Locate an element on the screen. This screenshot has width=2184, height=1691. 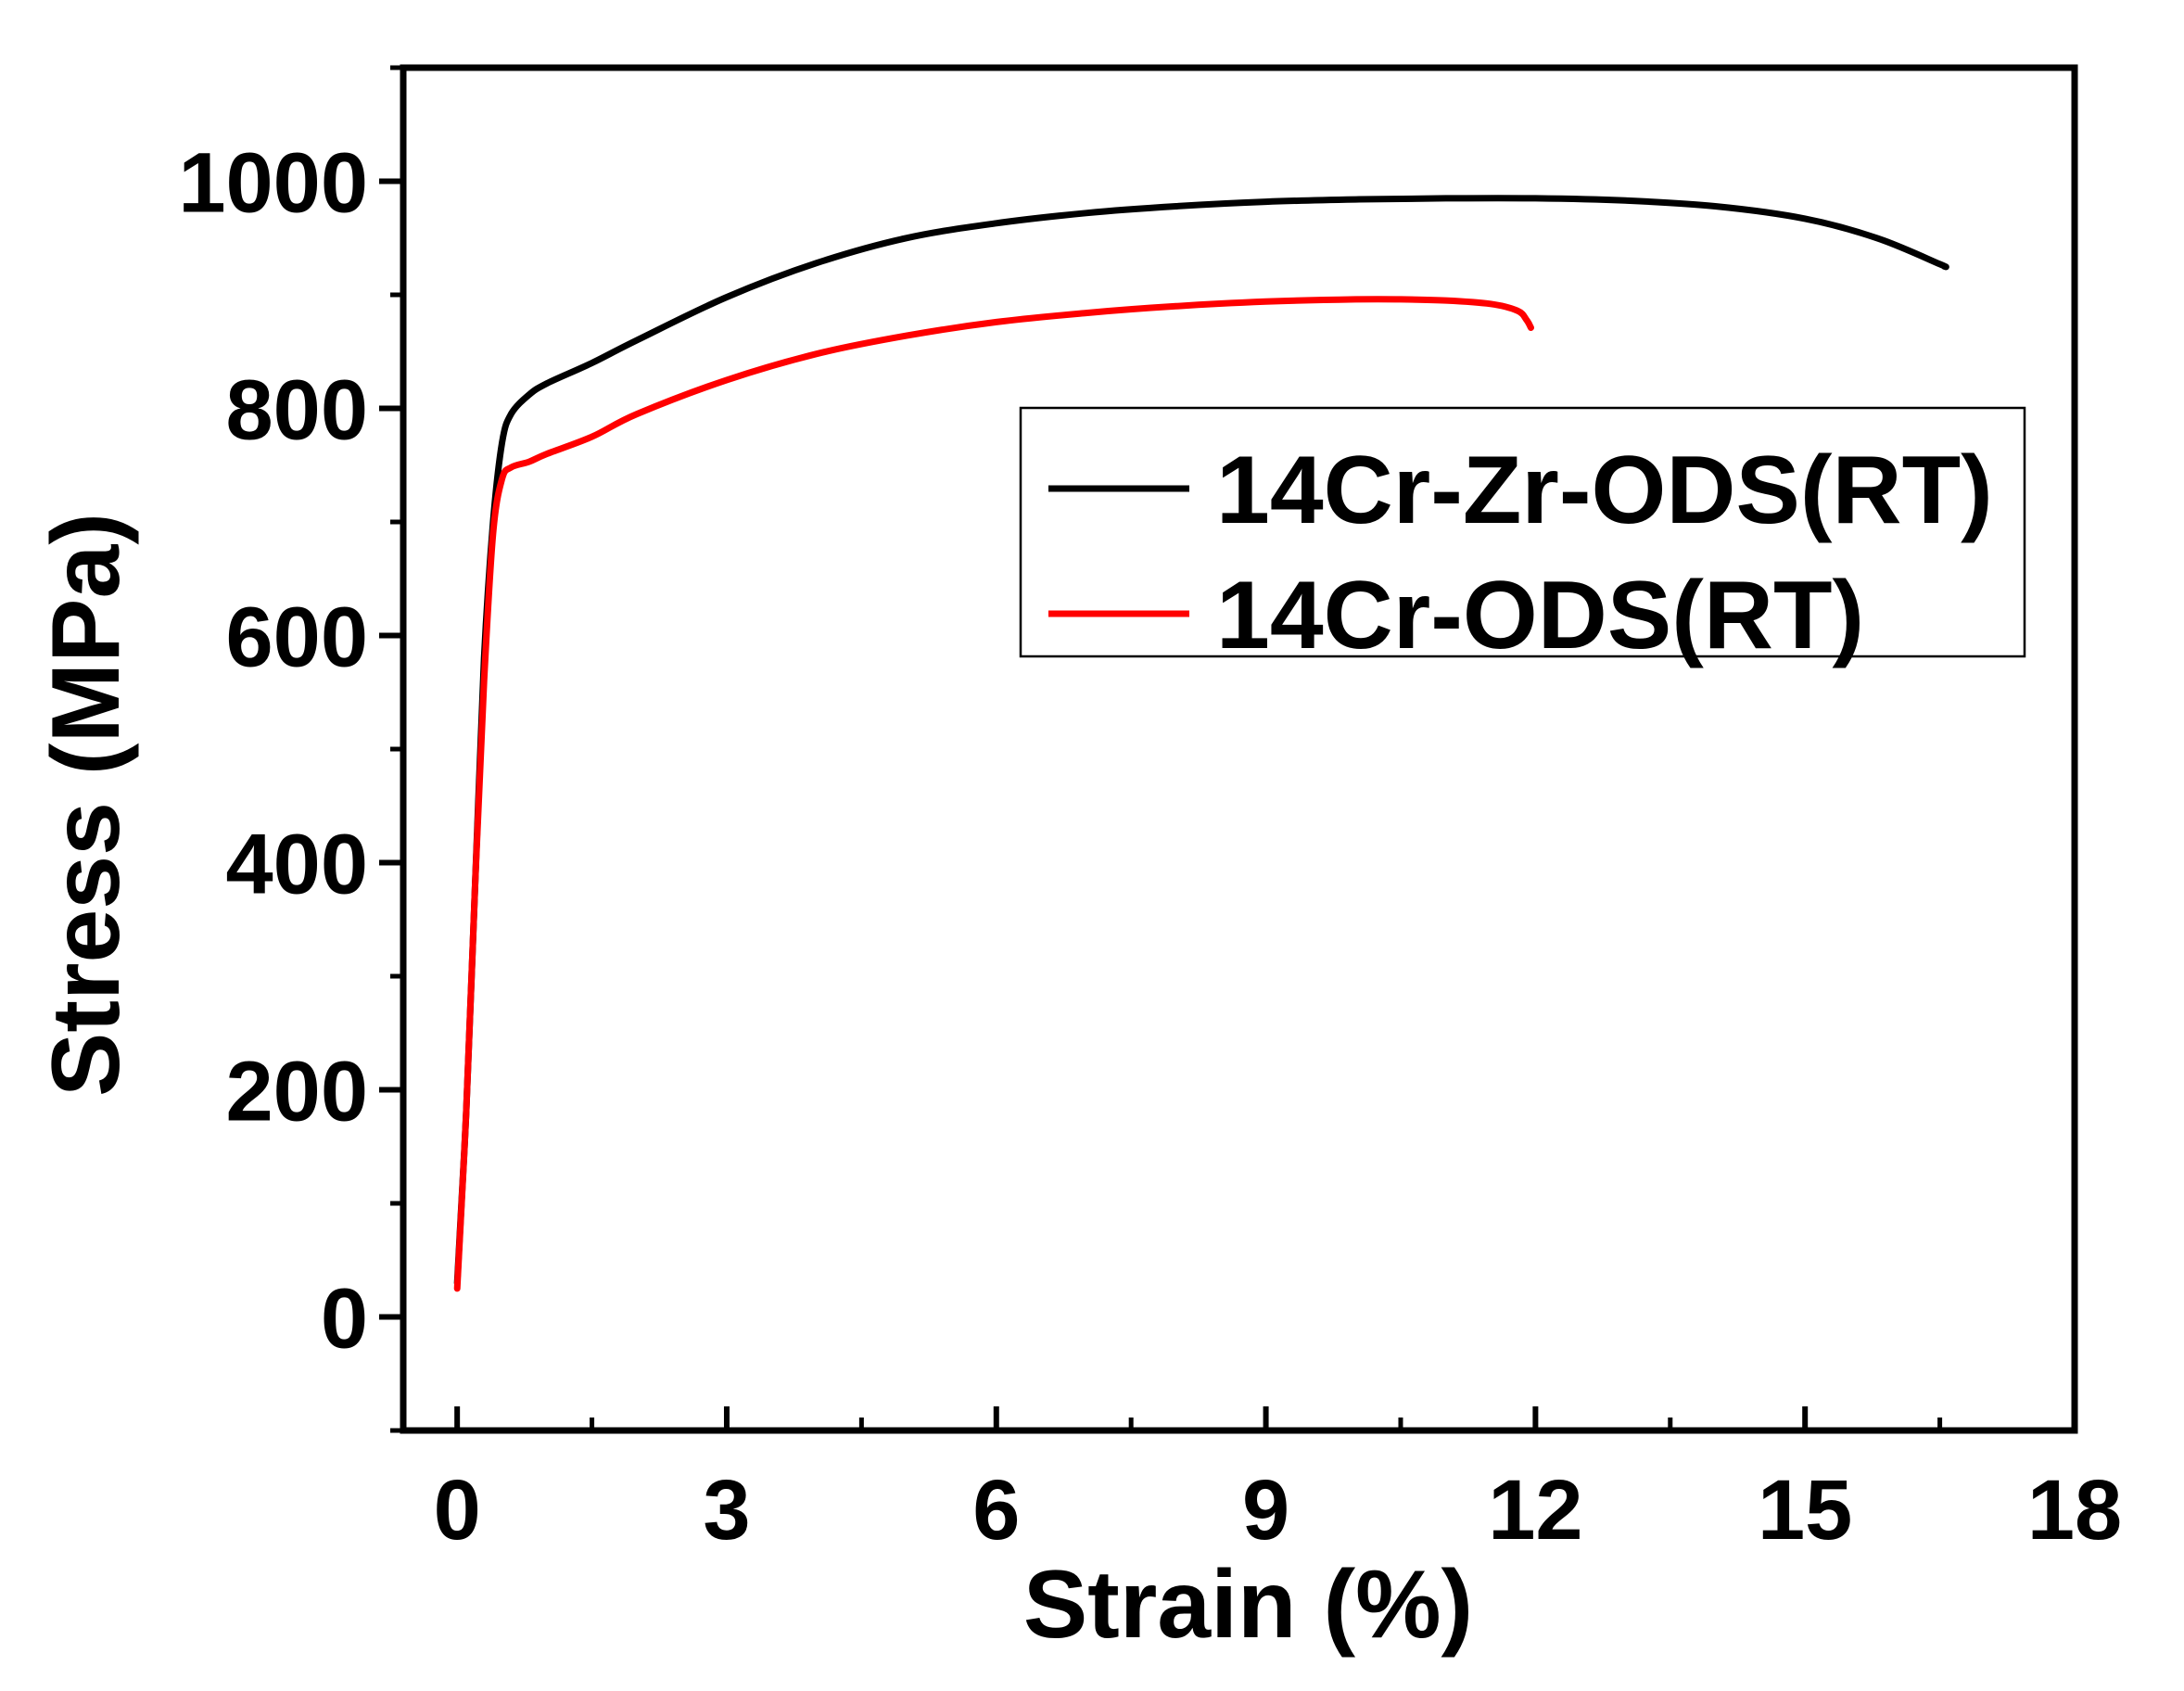
x-tick-label-18: 18 is located at coordinates (2074, 1510).